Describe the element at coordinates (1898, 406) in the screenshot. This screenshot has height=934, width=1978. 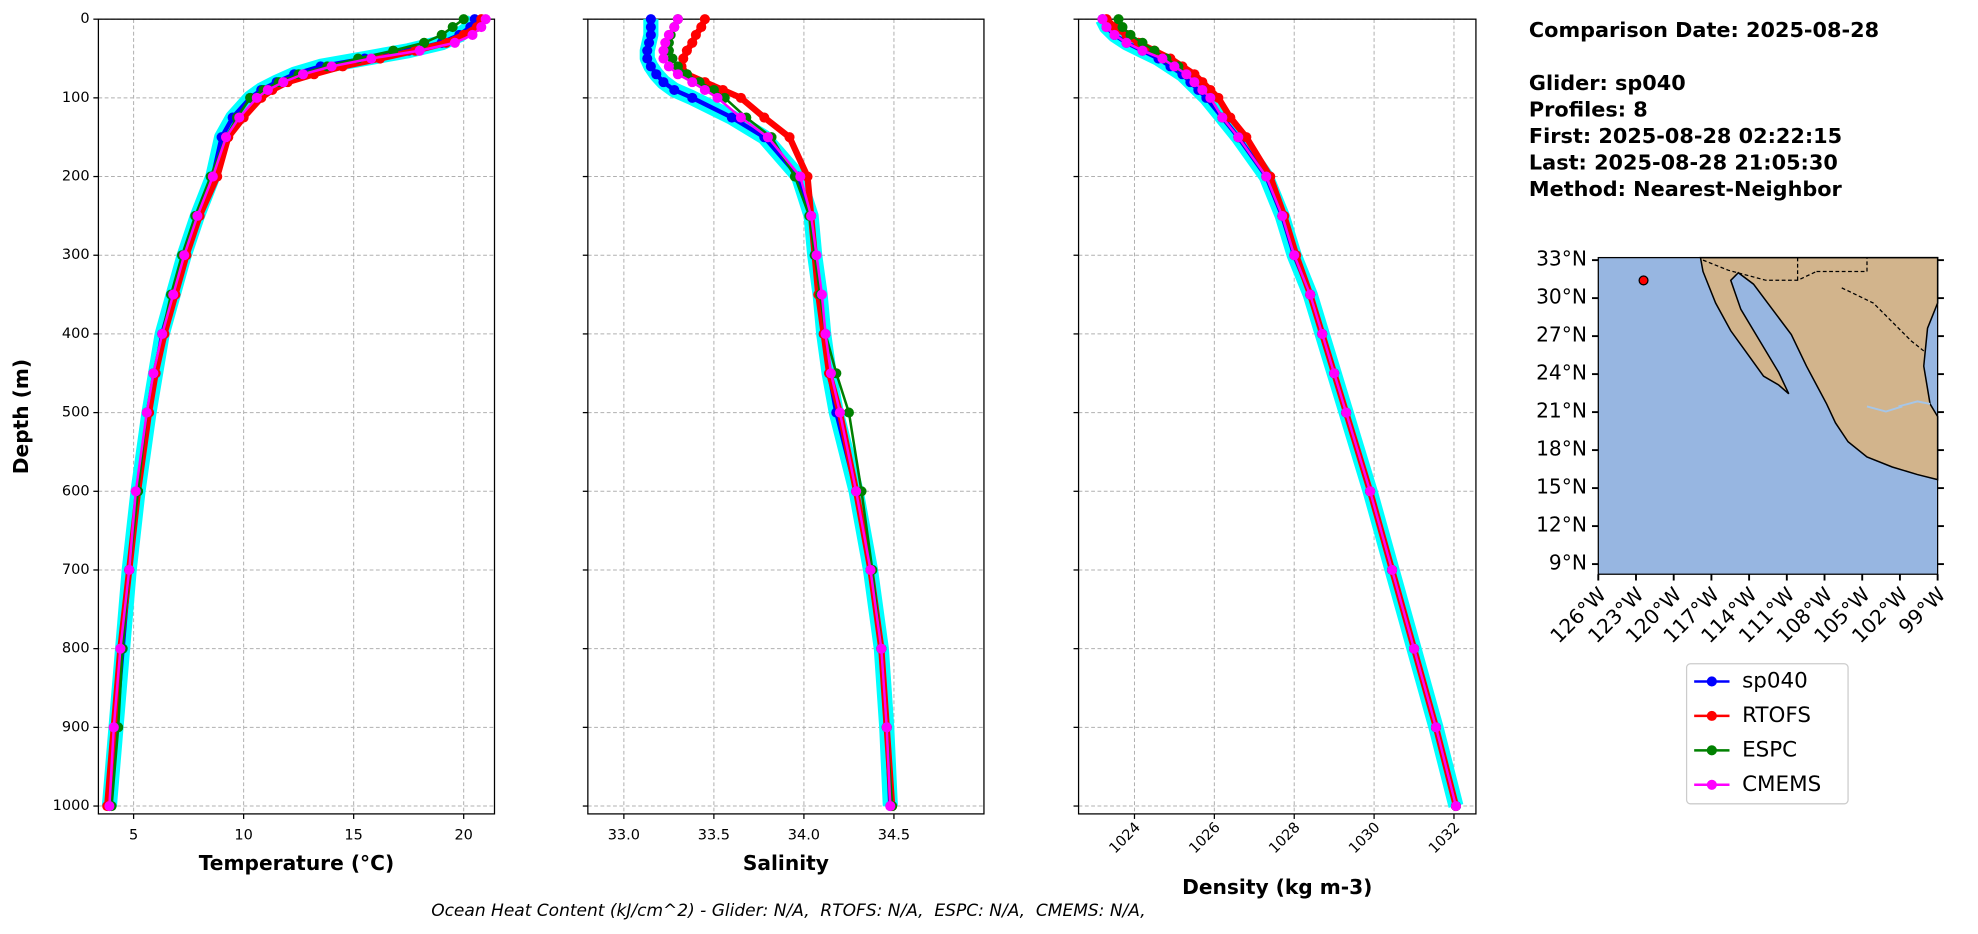
I see `river` at that location.